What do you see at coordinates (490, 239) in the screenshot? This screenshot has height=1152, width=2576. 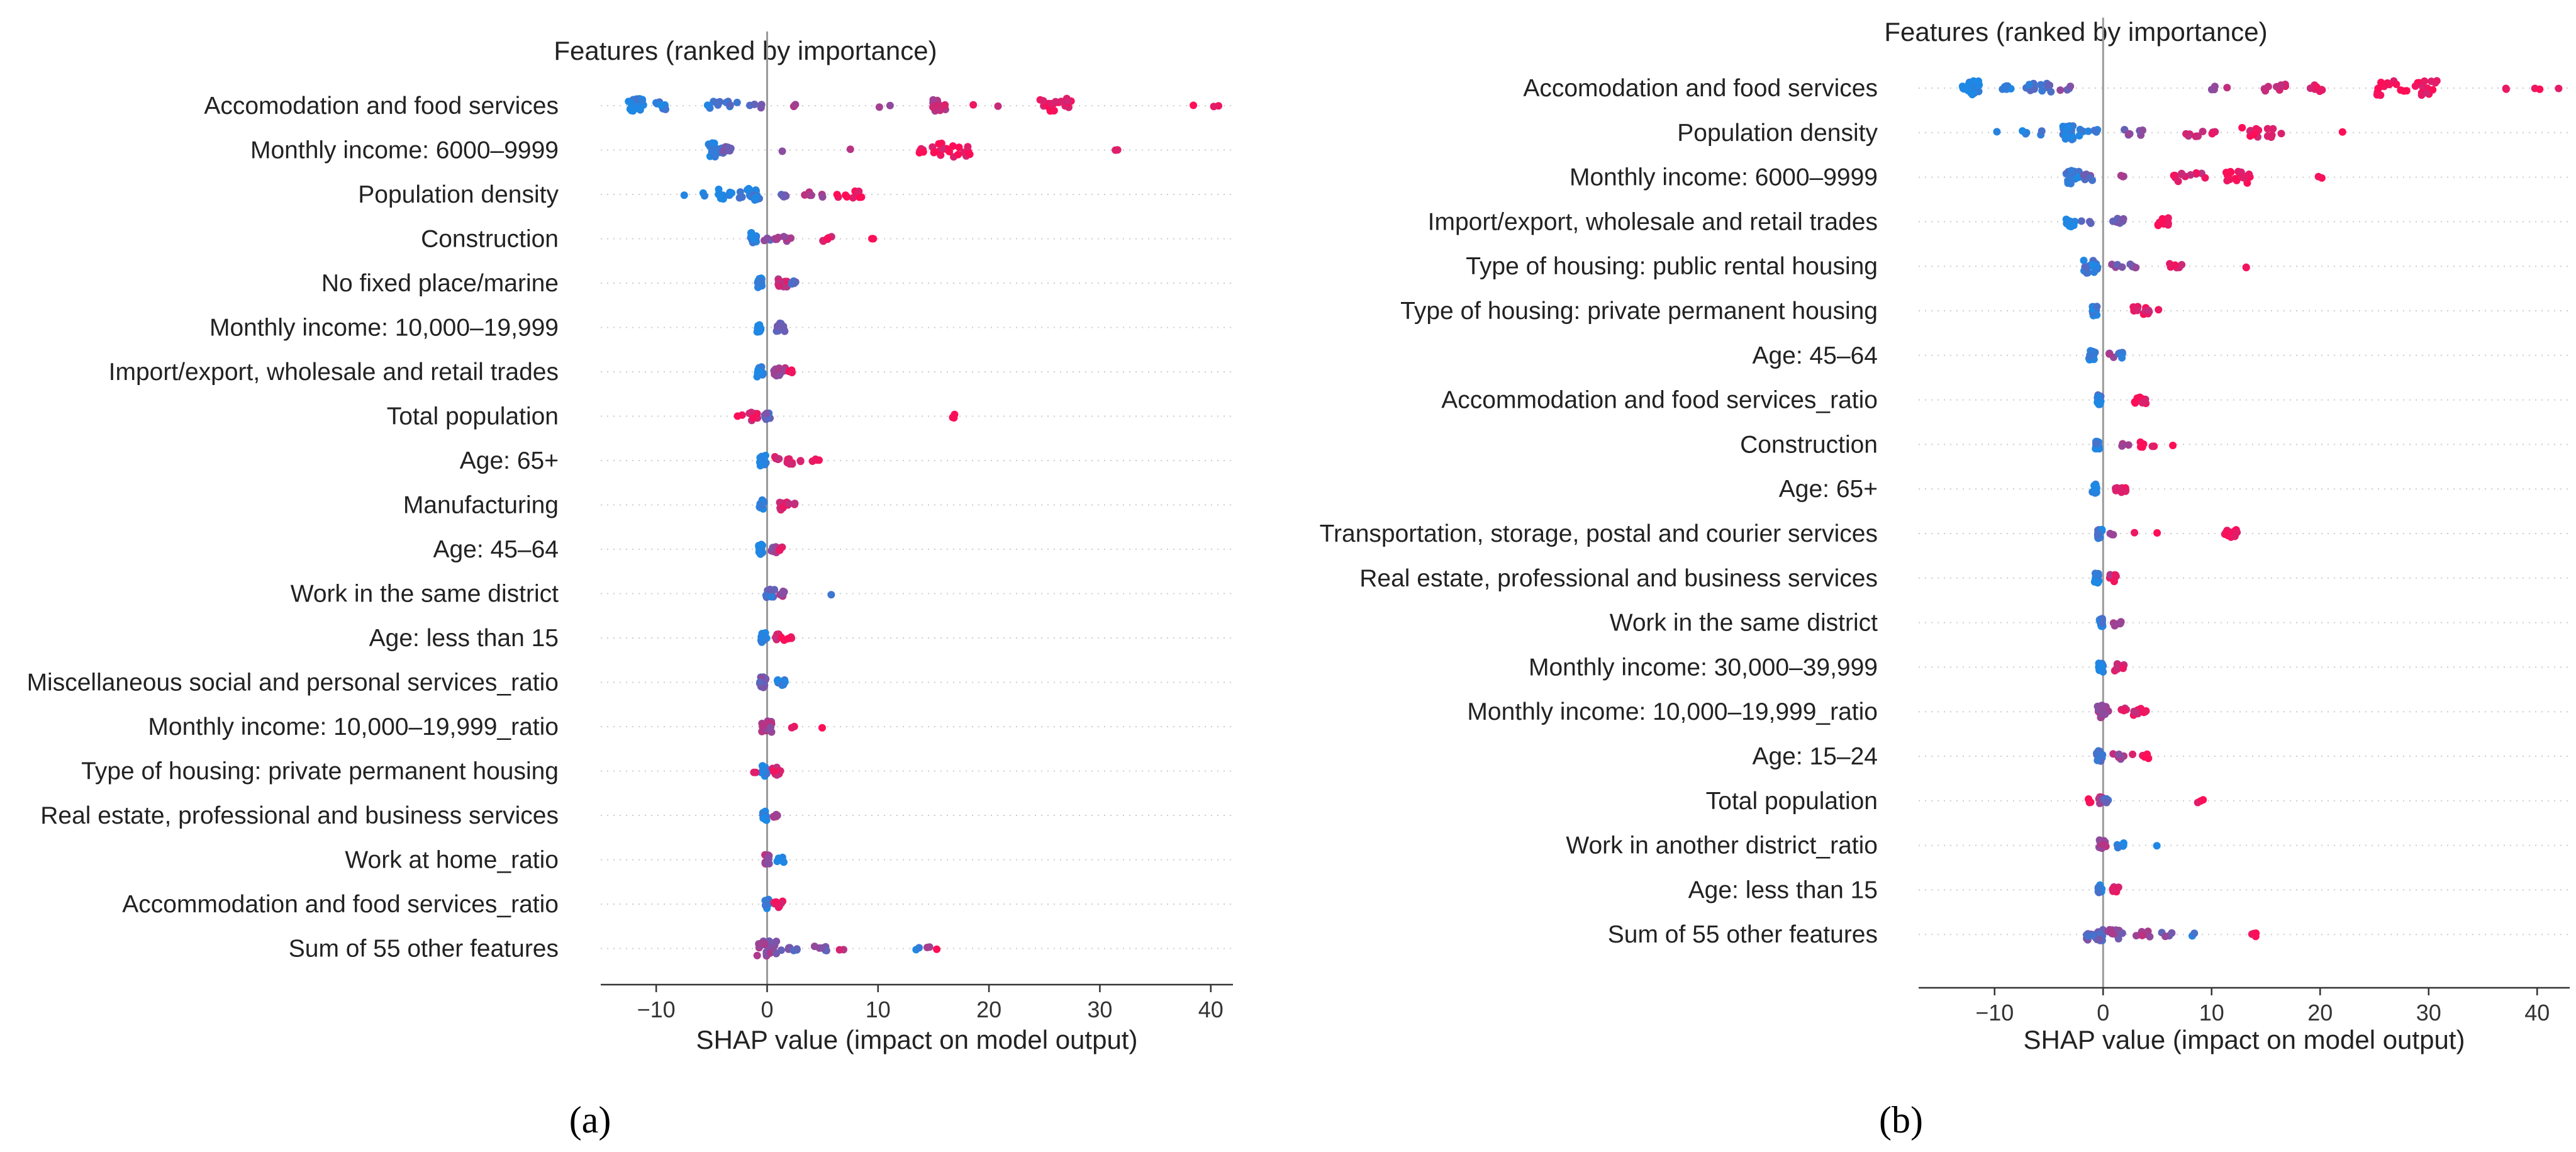 I see `feature-label: Construction` at bounding box center [490, 239].